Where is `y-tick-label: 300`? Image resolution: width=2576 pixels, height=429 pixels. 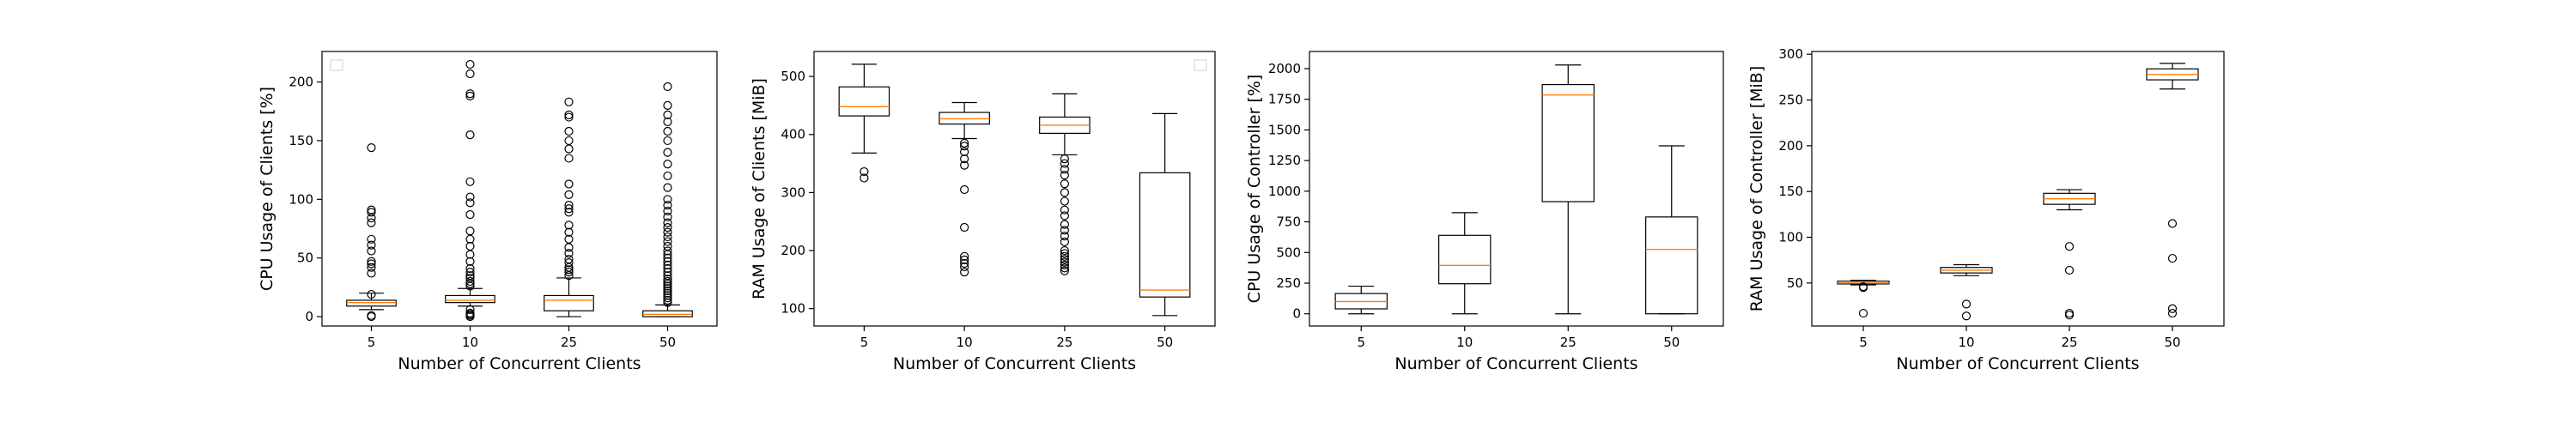 y-tick-label: 300 is located at coordinates (1791, 54).